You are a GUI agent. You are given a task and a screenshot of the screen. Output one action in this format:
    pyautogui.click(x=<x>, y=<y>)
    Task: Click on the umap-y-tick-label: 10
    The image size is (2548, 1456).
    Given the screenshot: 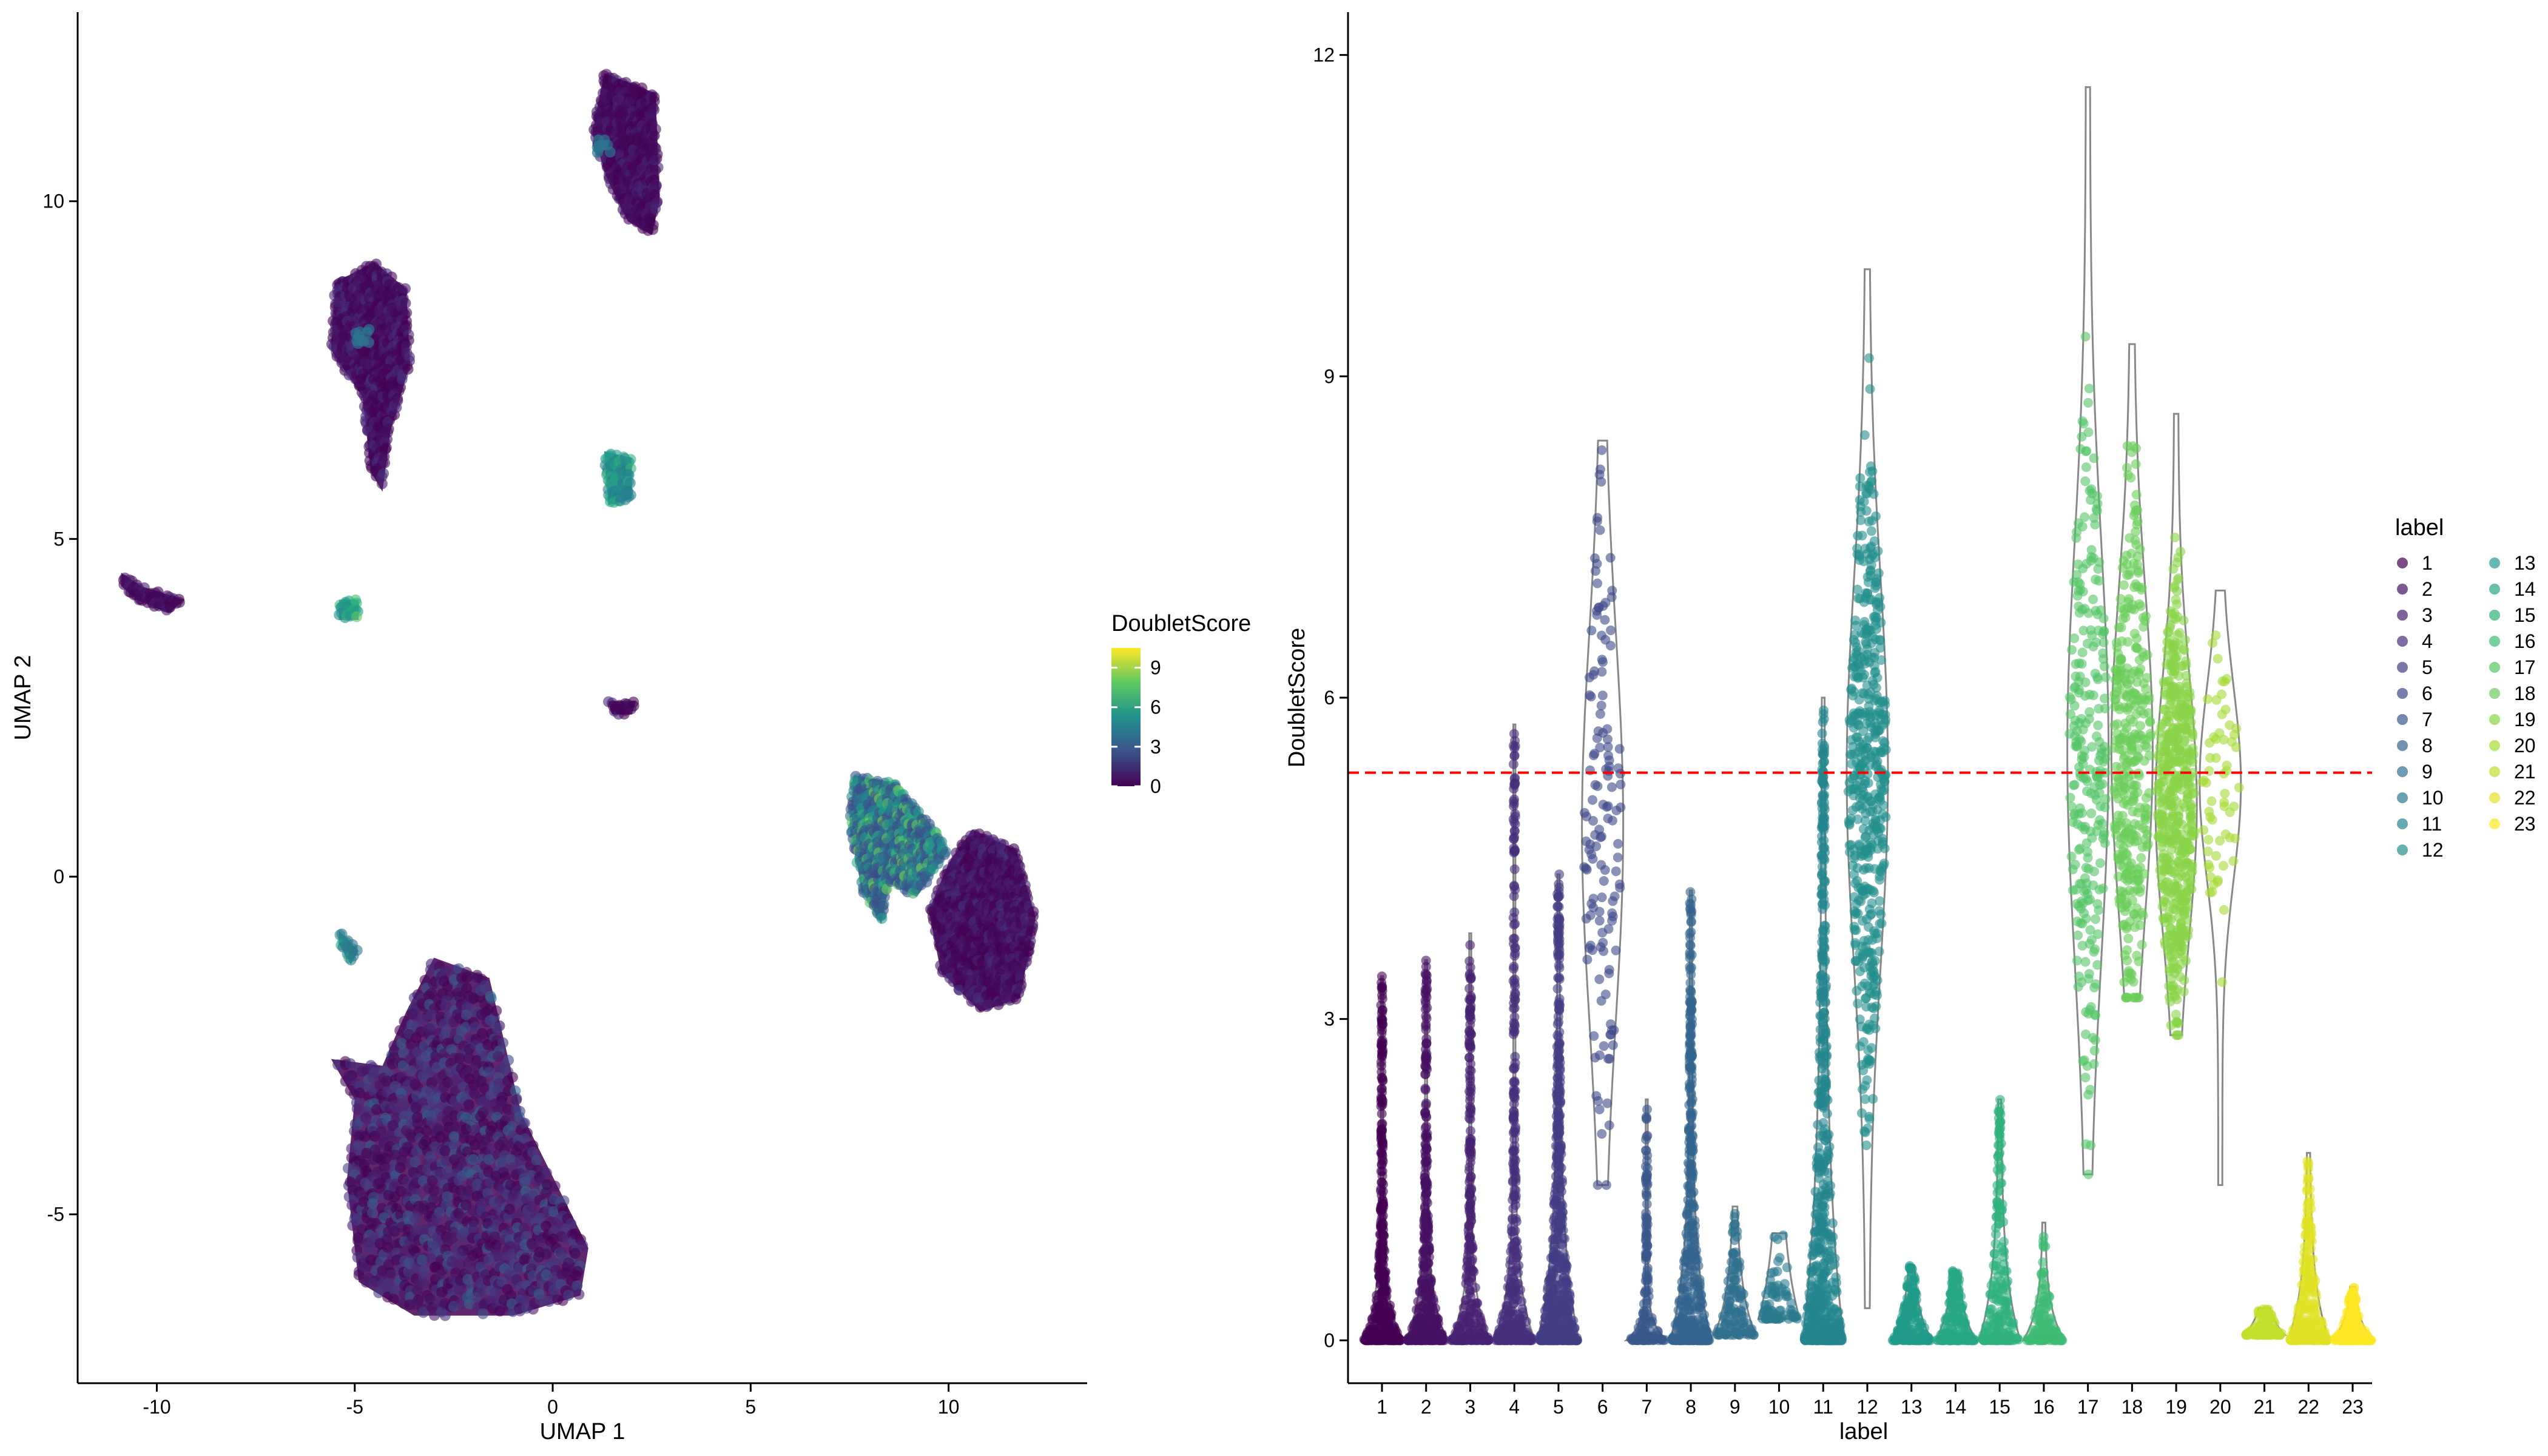 What is the action you would take?
    pyautogui.click(x=53, y=201)
    